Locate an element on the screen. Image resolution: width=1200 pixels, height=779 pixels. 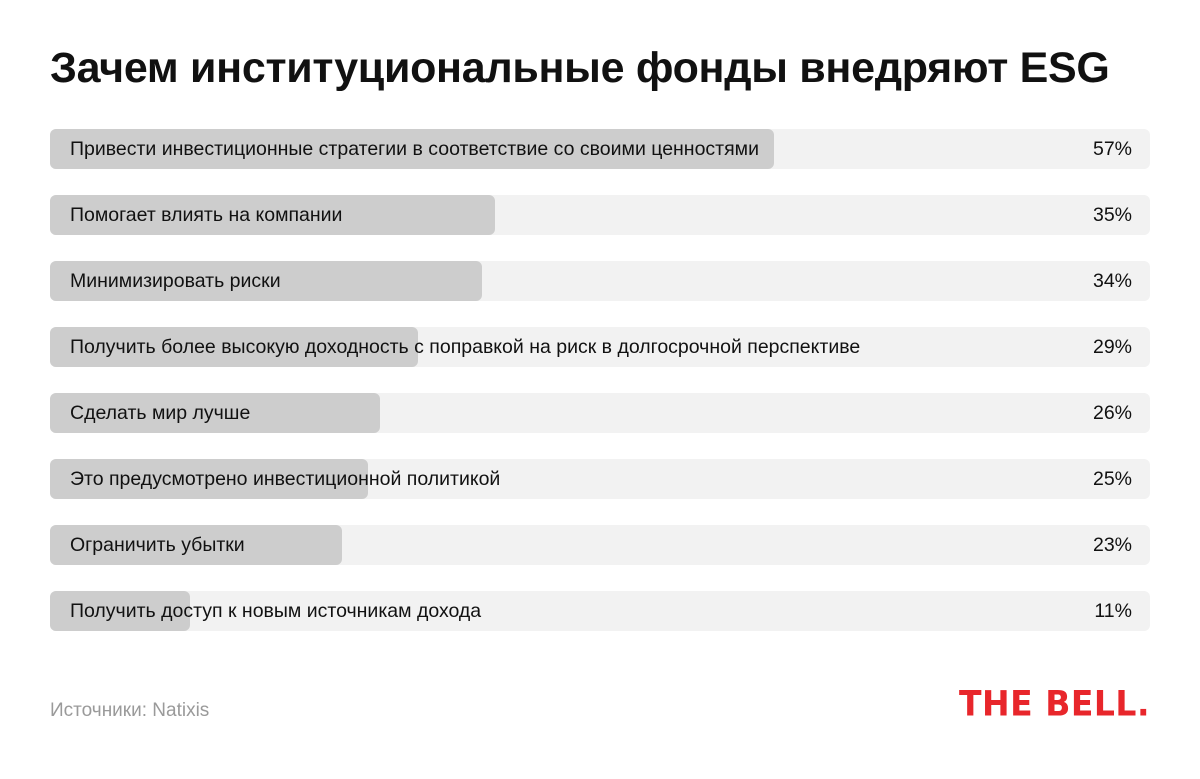
bar-value: 35% is located at coordinates (1112, 215).